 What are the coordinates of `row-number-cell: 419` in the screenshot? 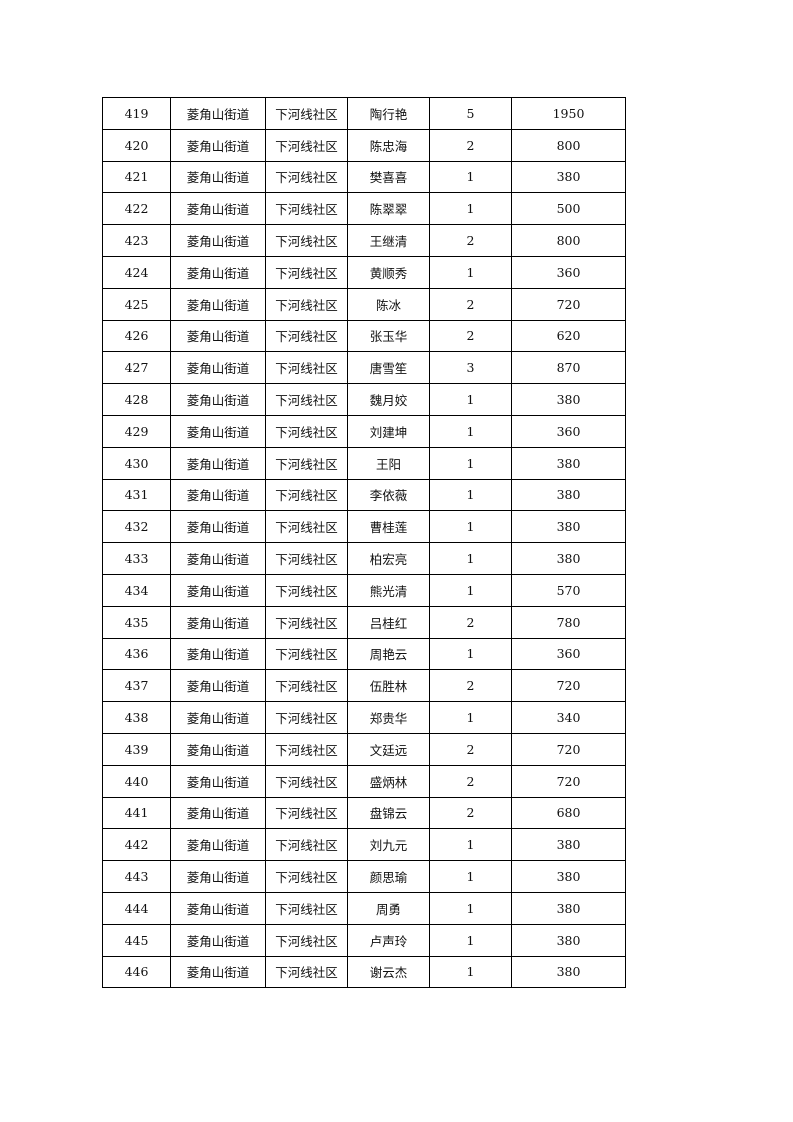 It's located at (136, 113).